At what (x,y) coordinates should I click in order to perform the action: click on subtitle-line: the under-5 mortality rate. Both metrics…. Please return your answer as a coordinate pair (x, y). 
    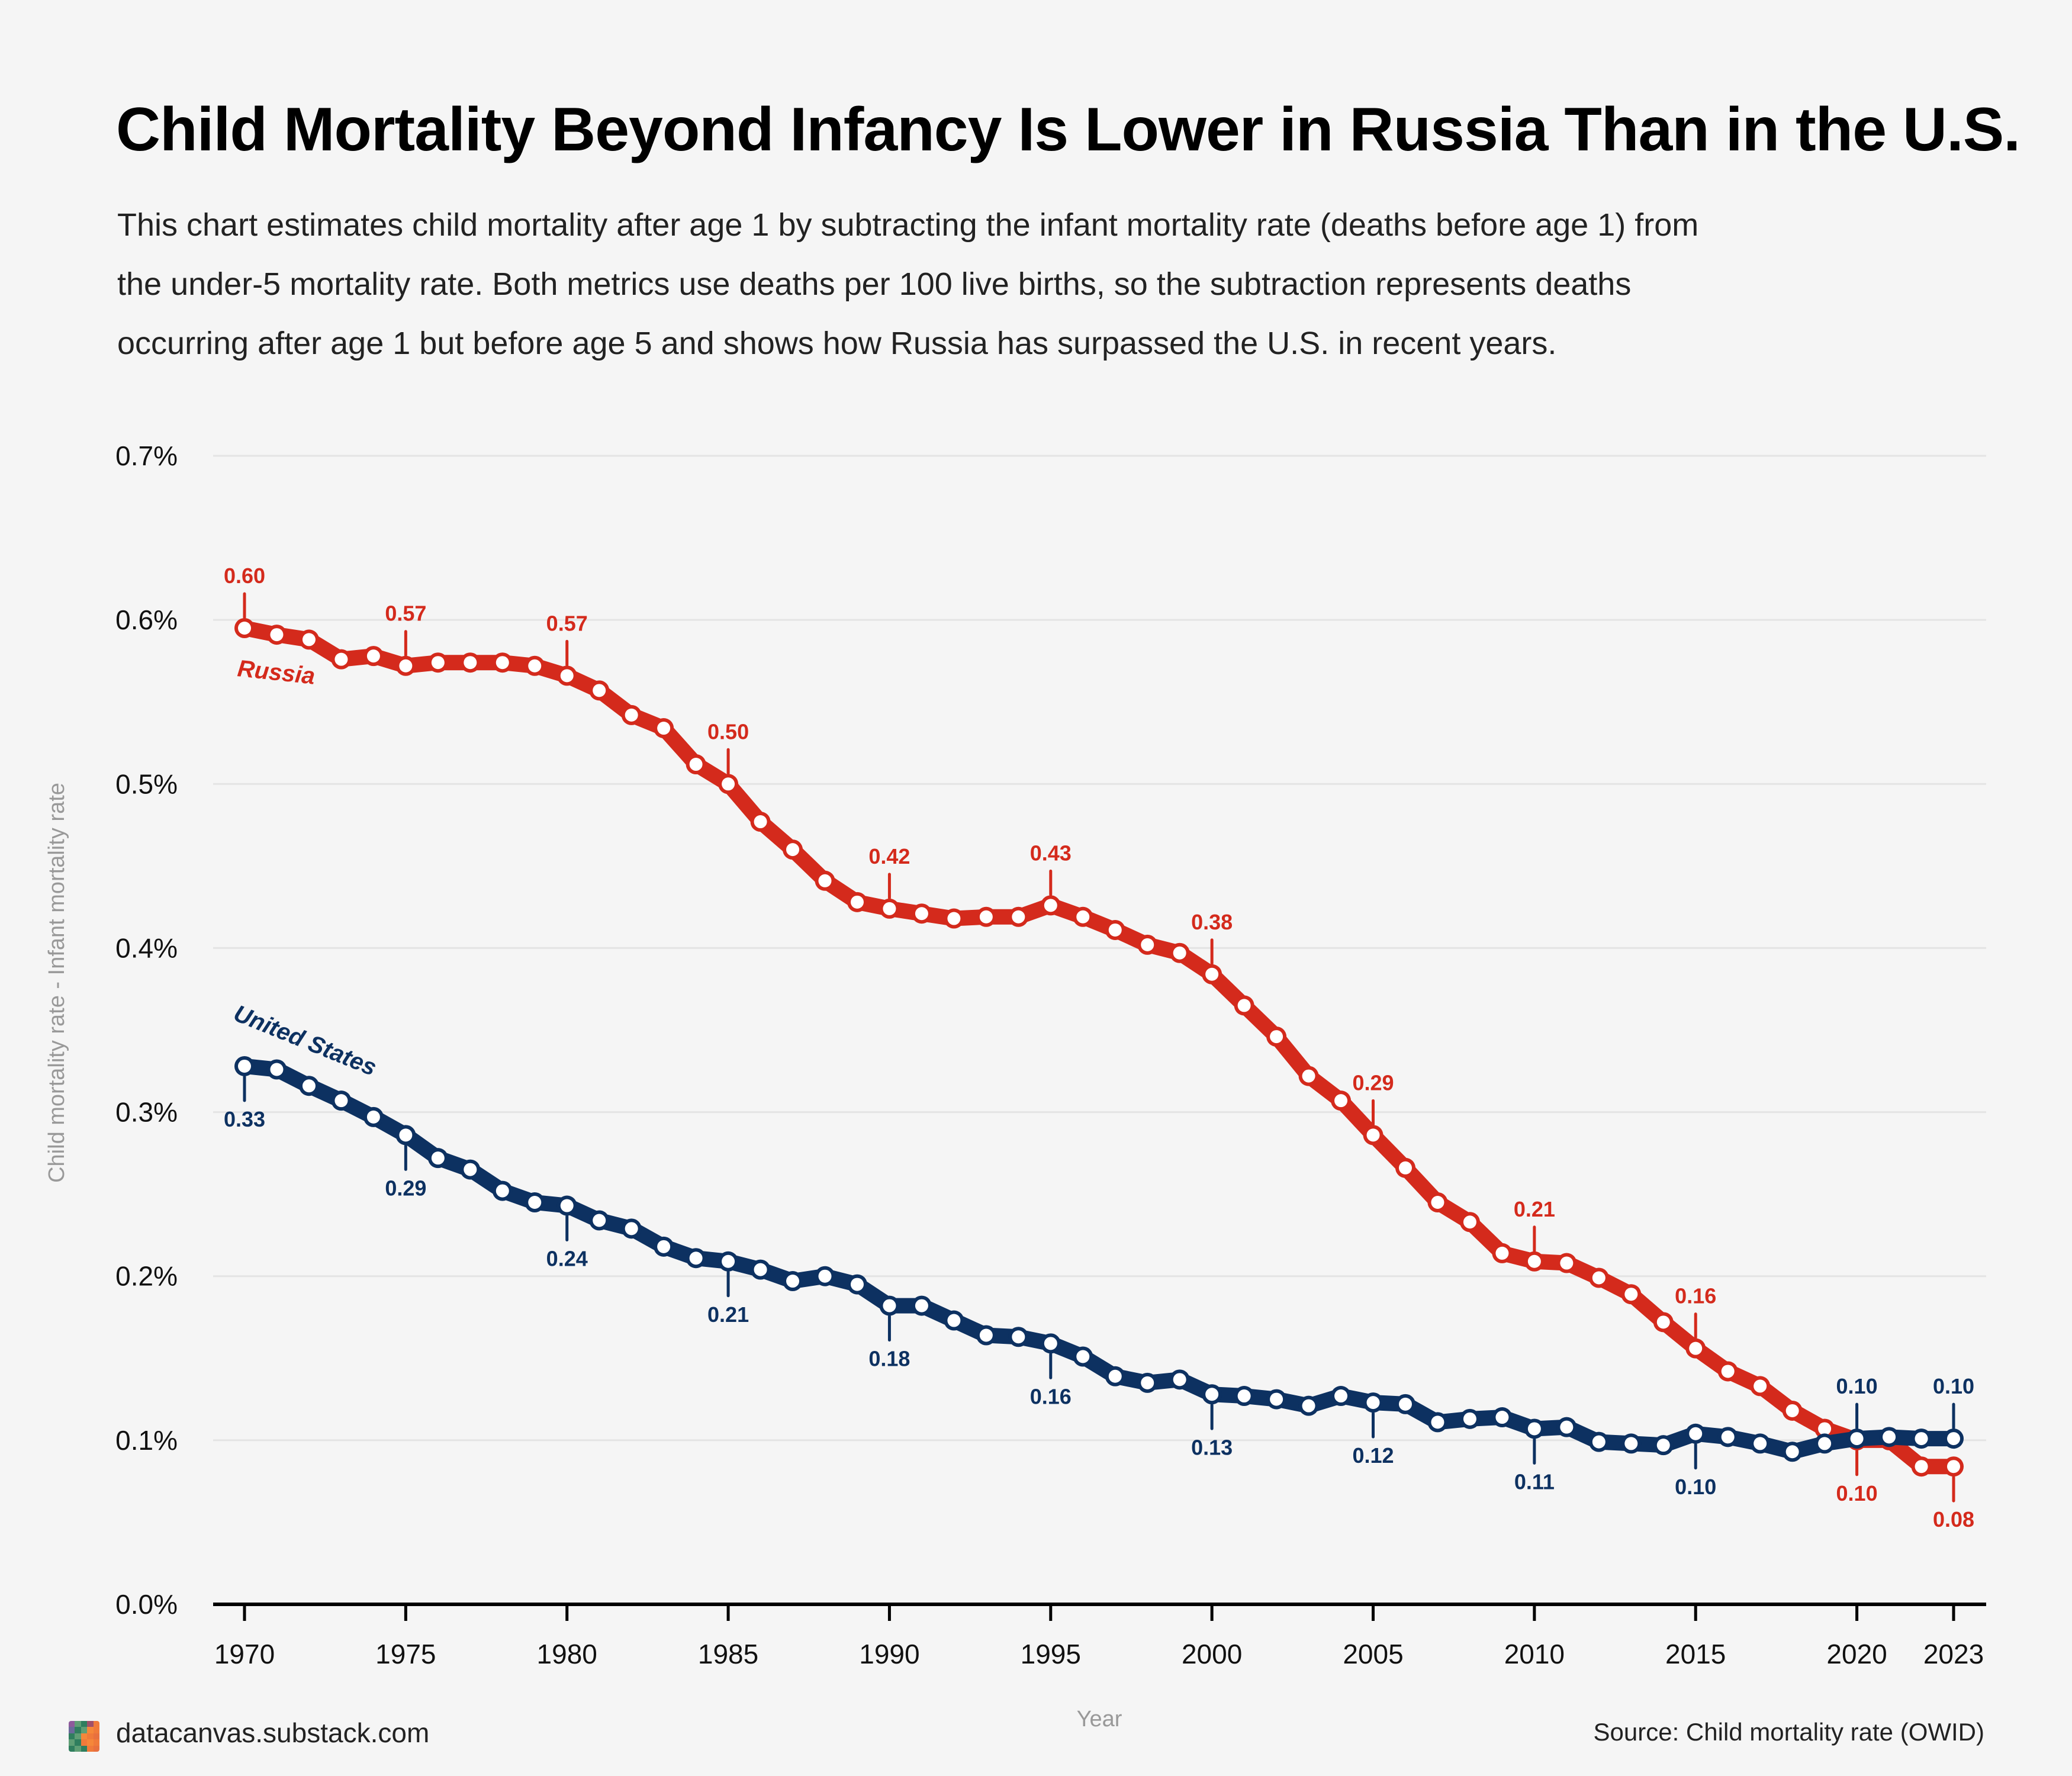
    Looking at the image, I should click on (874, 284).